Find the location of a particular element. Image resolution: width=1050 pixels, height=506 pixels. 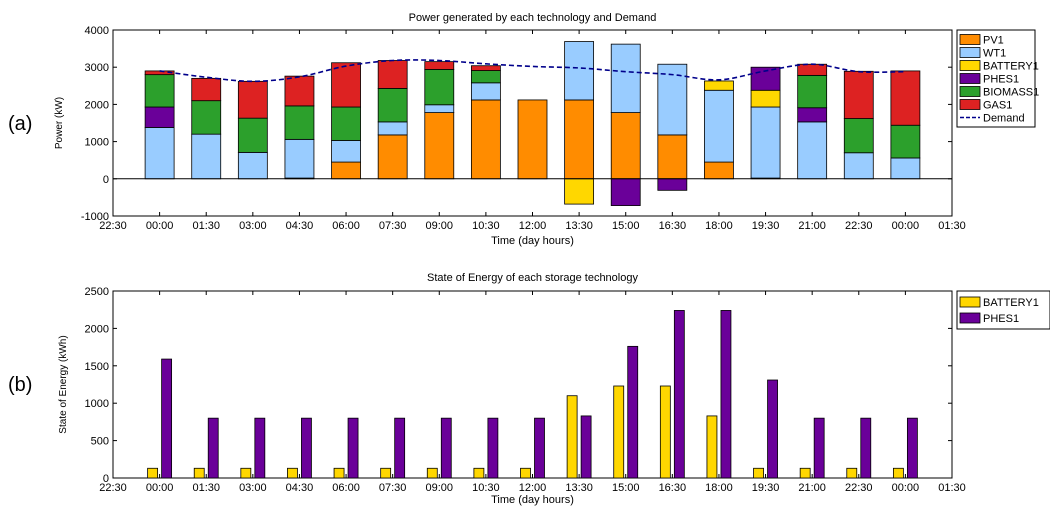

x-tick-label: 01:30 is located at coordinates (952, 226).